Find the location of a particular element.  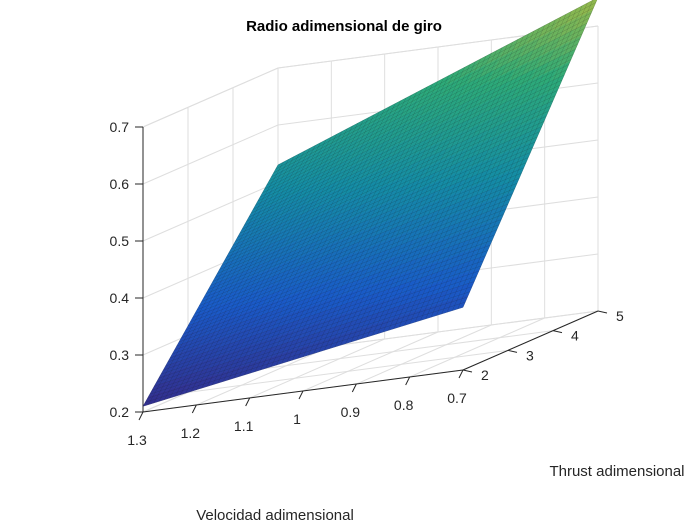

x-tick-label: 1 is located at coordinates (297, 419).